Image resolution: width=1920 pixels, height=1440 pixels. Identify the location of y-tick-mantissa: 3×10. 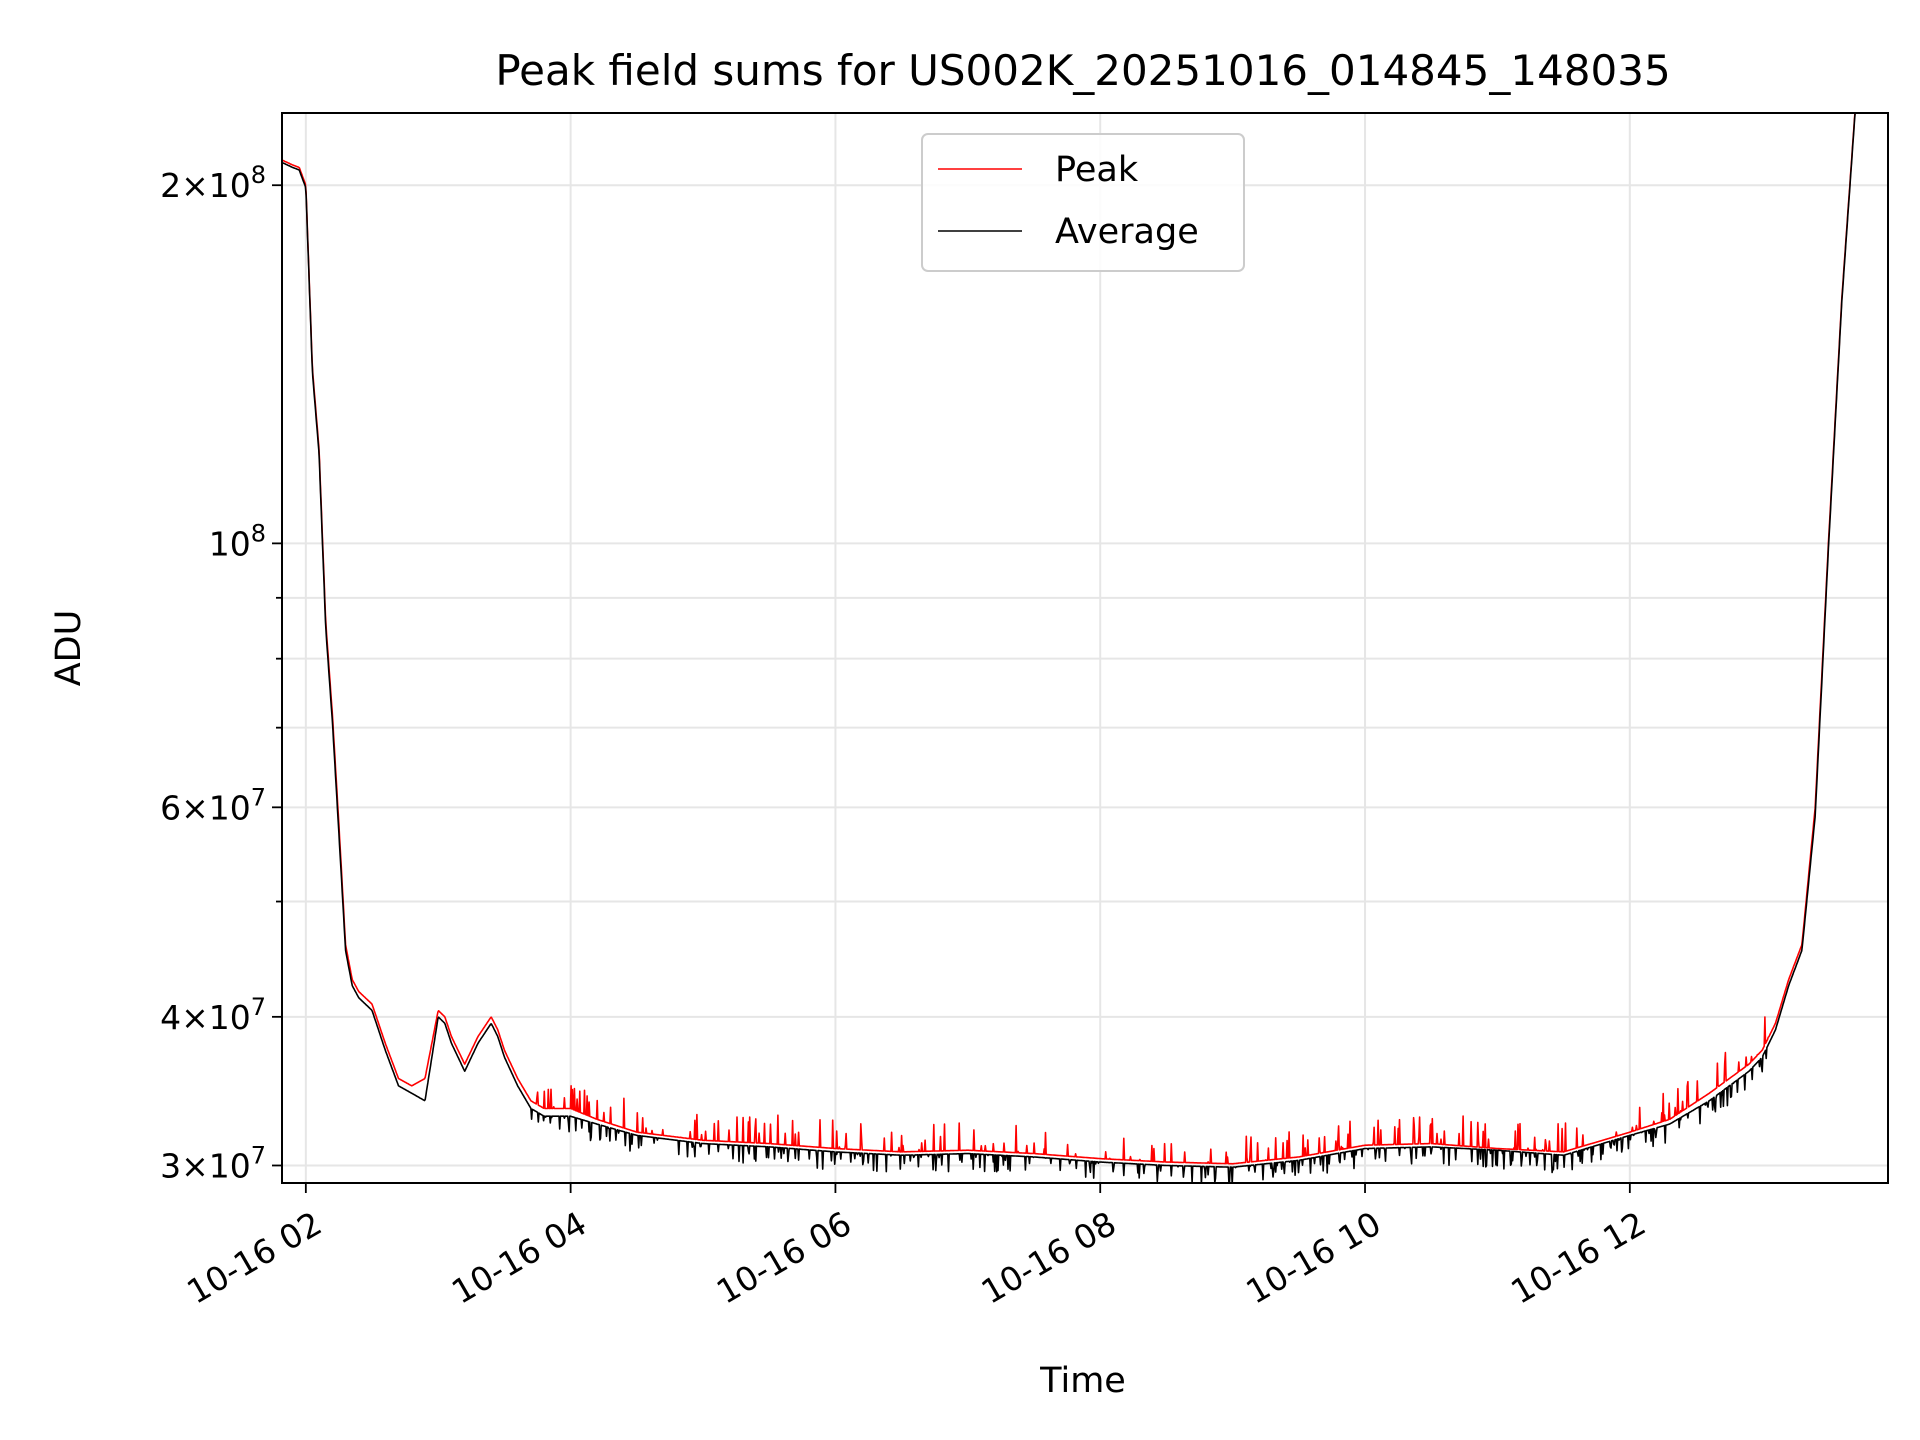
(205, 1165).